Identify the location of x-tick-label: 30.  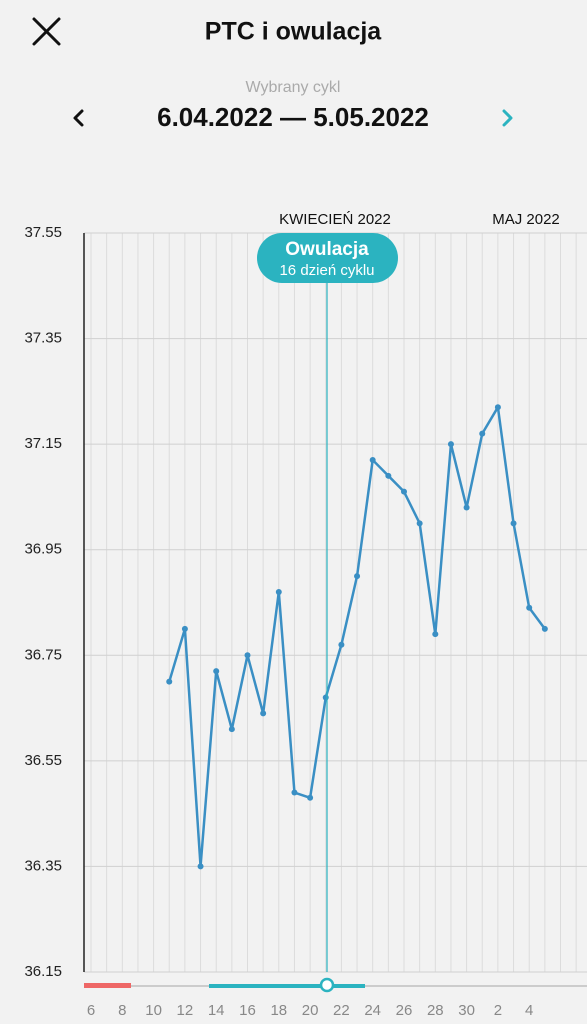
(466, 1010).